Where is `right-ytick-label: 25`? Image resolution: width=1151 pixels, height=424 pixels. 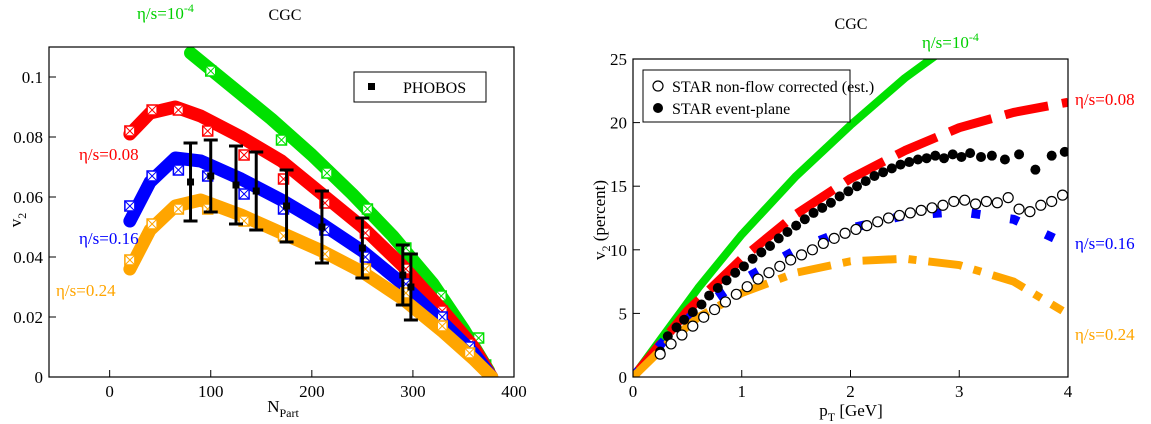
right-ytick-label: 25 is located at coordinates (618, 59).